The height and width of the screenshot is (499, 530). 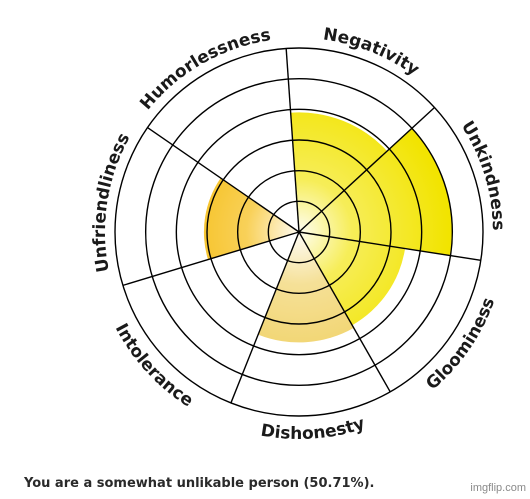 I want to click on axis-label-dishonesty: Dishonesty, so click(x=313, y=429).